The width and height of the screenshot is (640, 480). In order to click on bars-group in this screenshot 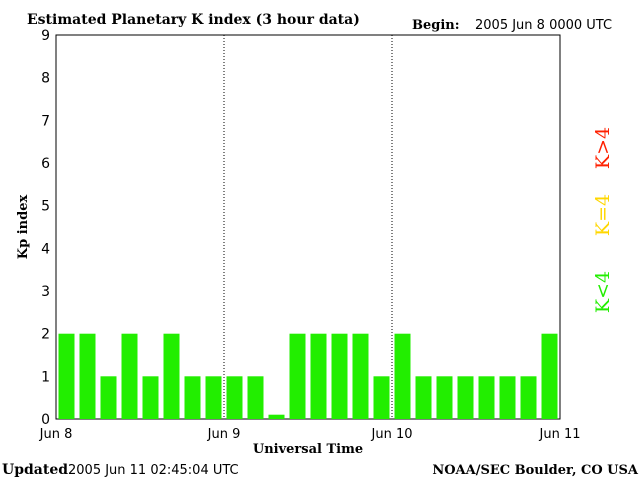, I will do `click(308, 376)`.